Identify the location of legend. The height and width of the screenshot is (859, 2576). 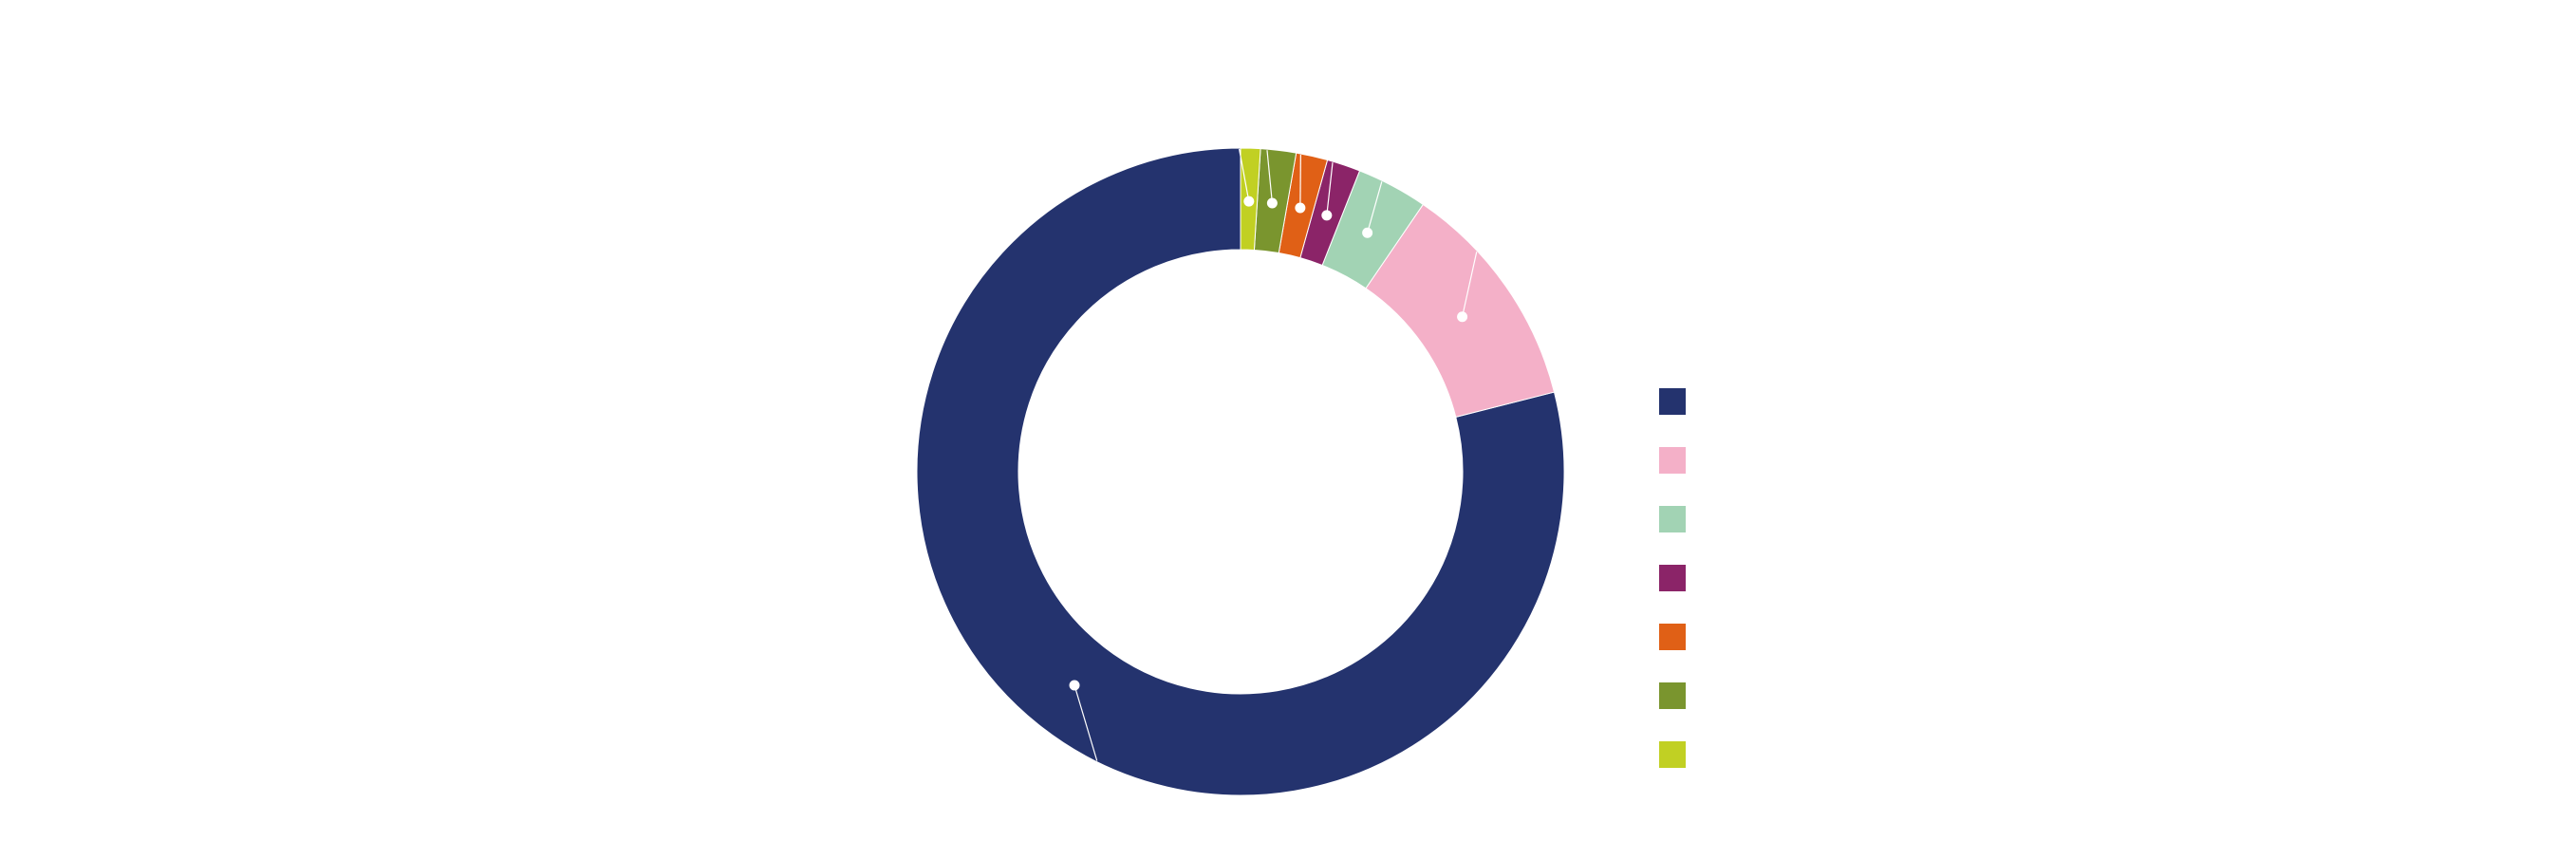
(1673, 578).